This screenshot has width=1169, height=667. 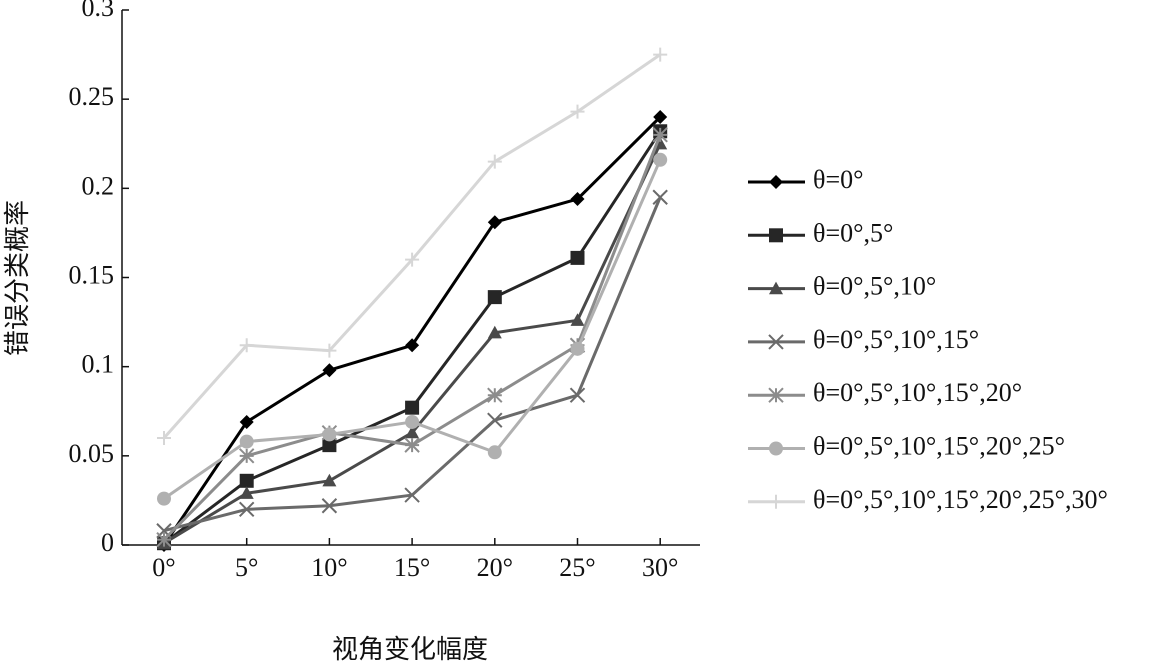 I want to click on y-tick-label: 0.15, so click(x=92, y=274).